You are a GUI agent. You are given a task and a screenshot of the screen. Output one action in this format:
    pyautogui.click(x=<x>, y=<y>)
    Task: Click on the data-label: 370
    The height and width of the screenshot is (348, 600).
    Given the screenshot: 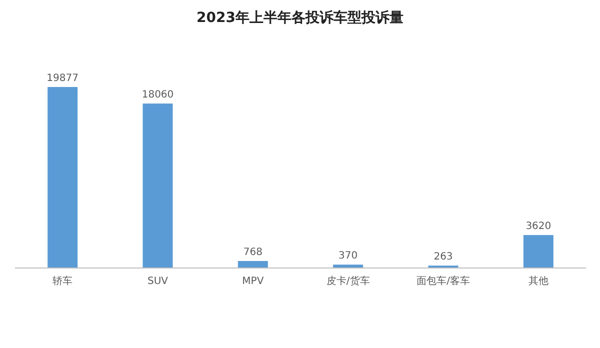 What is the action you would take?
    pyautogui.click(x=348, y=256)
    